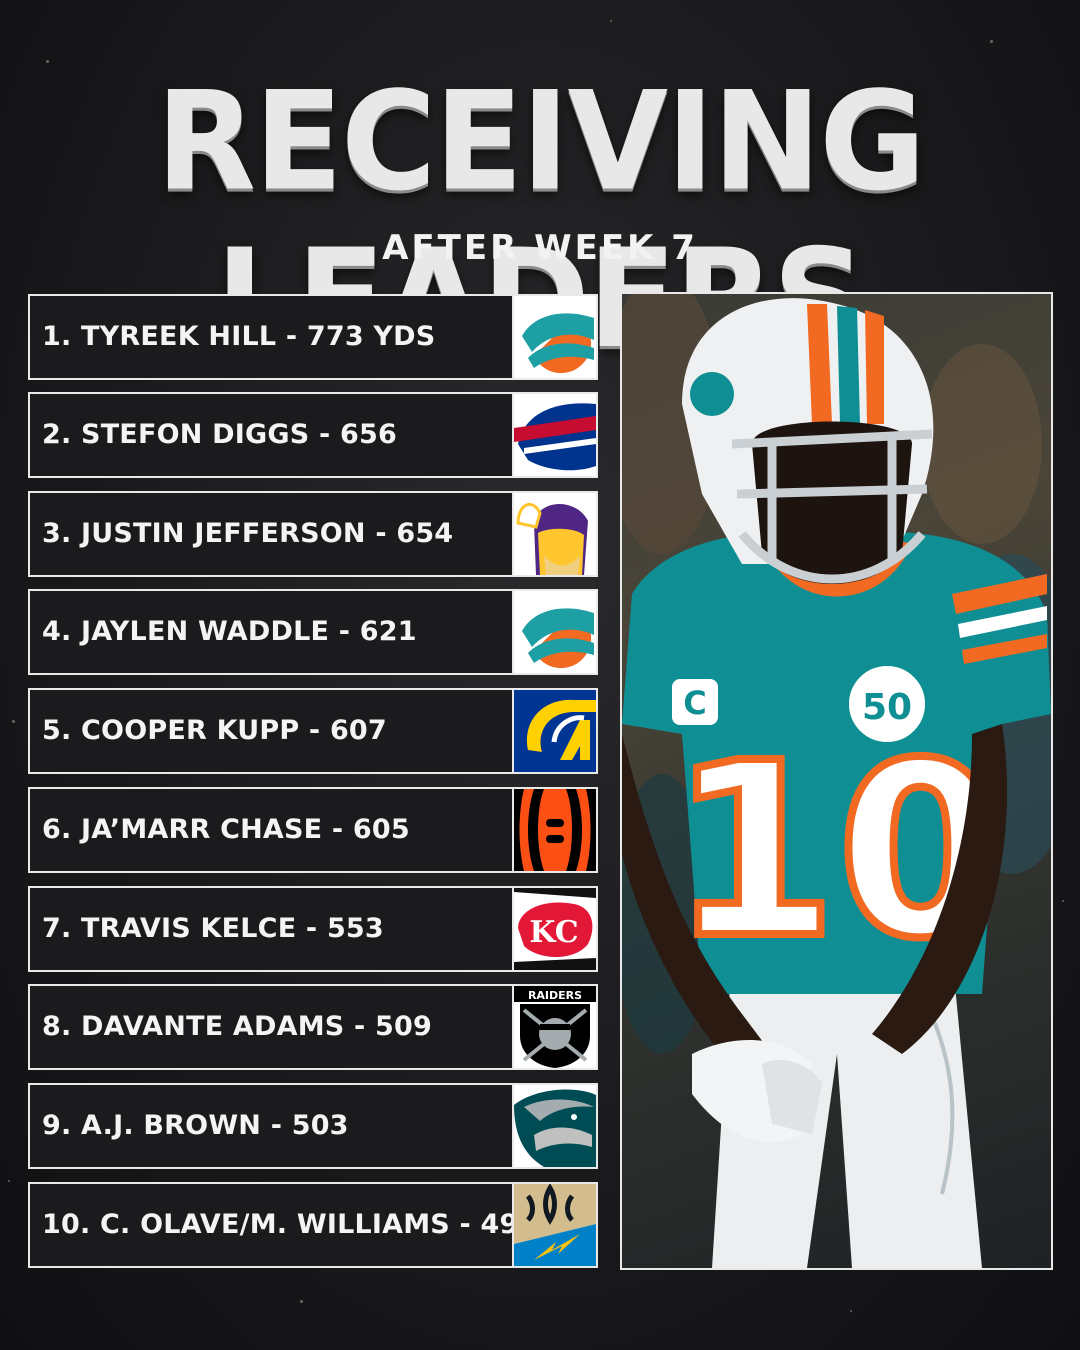 The height and width of the screenshot is (1350, 1080). I want to click on leader-row-5: 5. COOPER KUPP - 607, so click(313, 731).